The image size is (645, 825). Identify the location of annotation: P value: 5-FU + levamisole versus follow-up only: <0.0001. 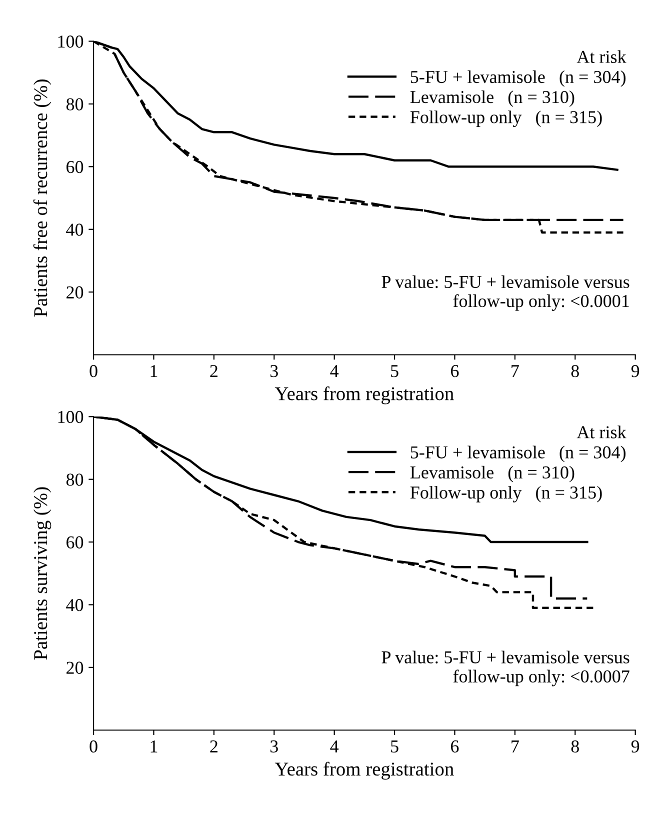
(506, 293).